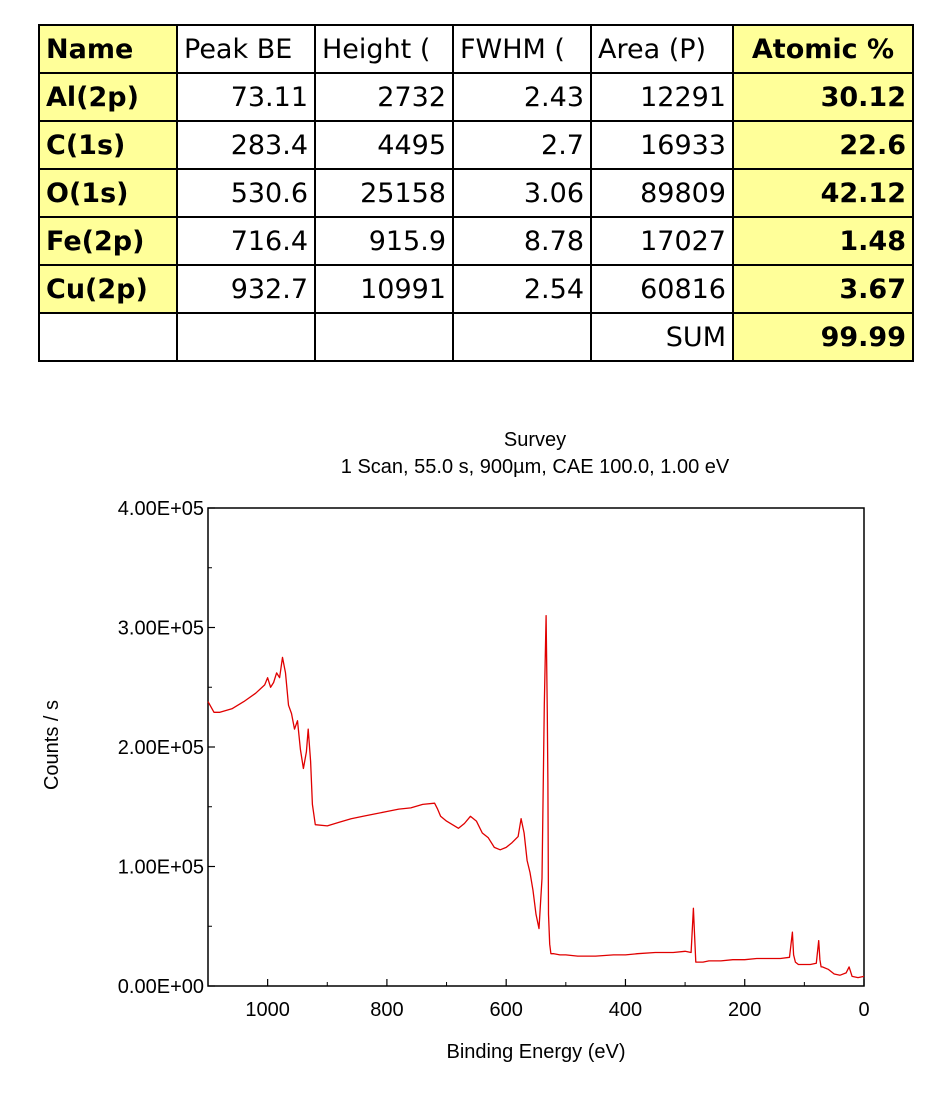 The image size is (950, 1100). What do you see at coordinates (384, 241) in the screenshot?
I see `cell-height: 915.9` at bounding box center [384, 241].